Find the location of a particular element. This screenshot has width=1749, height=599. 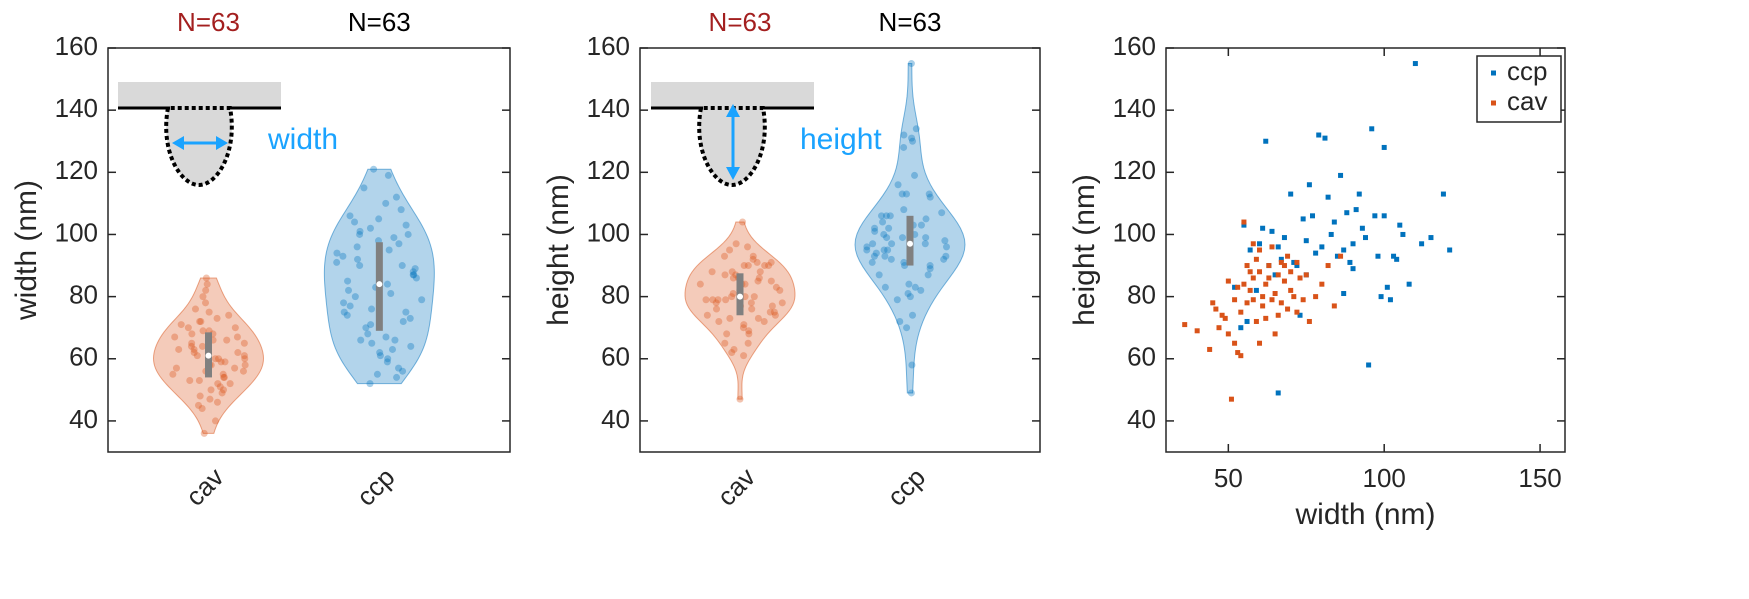

y-axis-label: width (nm) is located at coordinates (26, 250).